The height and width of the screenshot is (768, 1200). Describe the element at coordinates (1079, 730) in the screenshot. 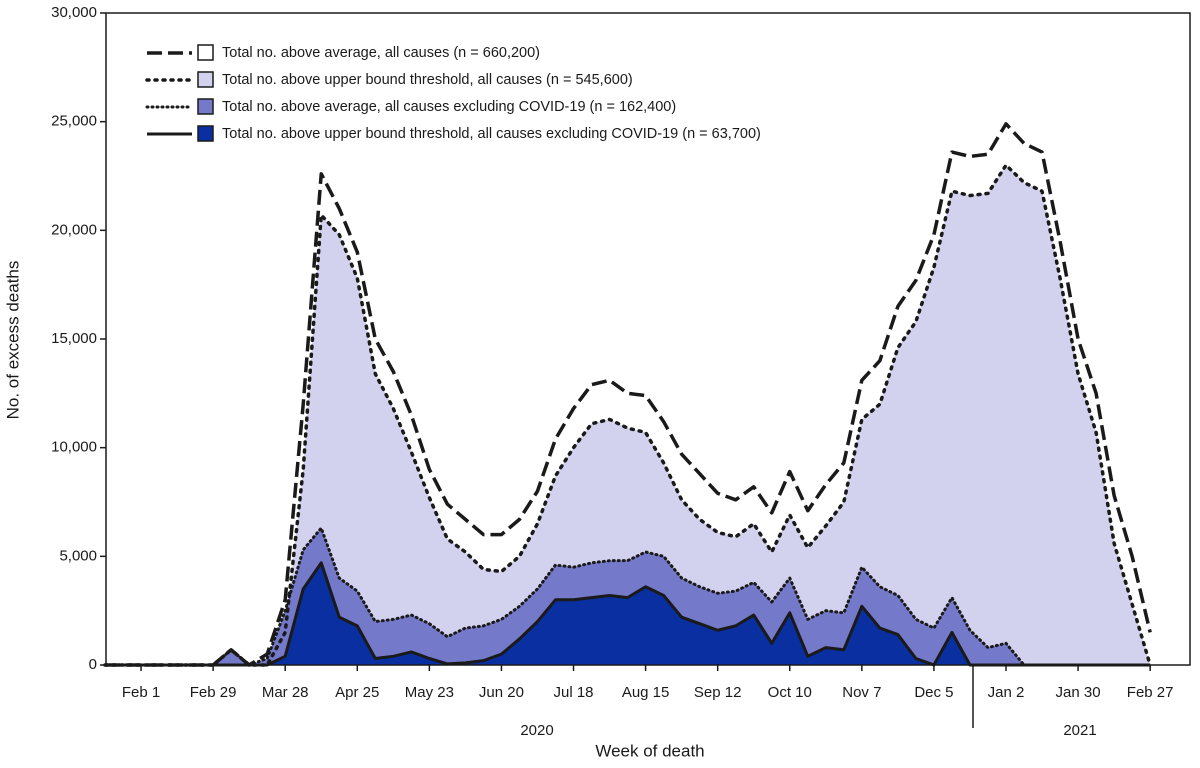

I see `year-label: 2021` at that location.